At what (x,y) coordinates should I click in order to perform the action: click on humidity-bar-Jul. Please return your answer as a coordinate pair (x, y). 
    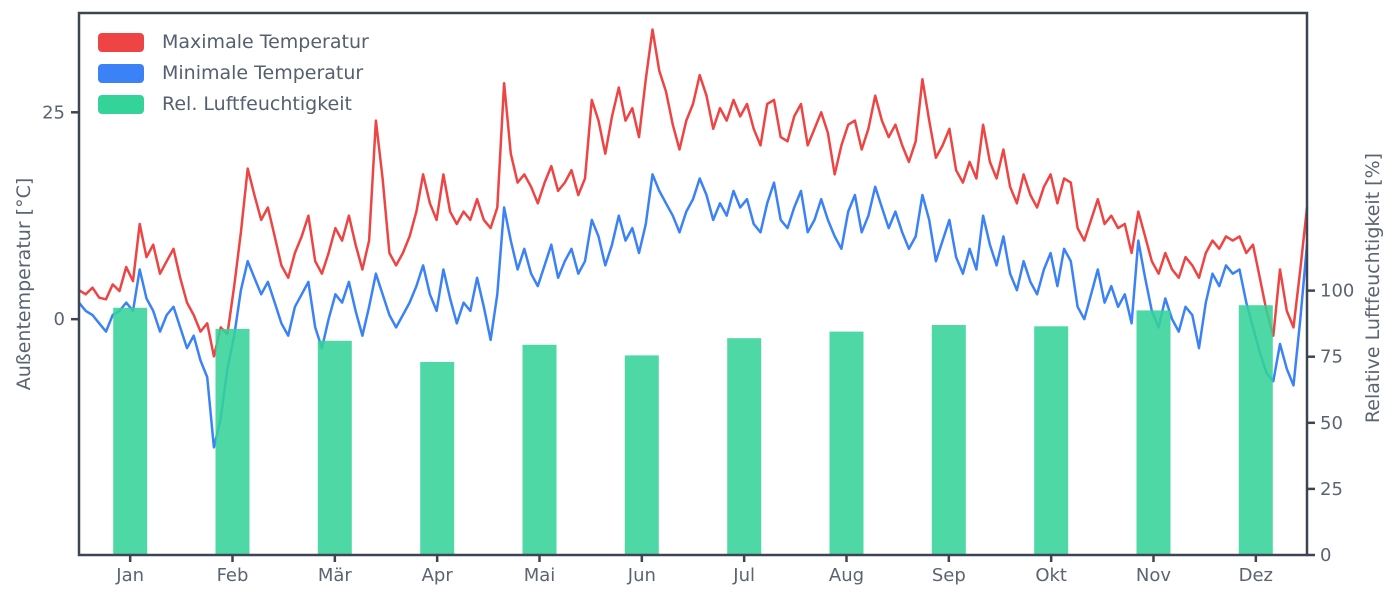
    Looking at the image, I should click on (744, 446).